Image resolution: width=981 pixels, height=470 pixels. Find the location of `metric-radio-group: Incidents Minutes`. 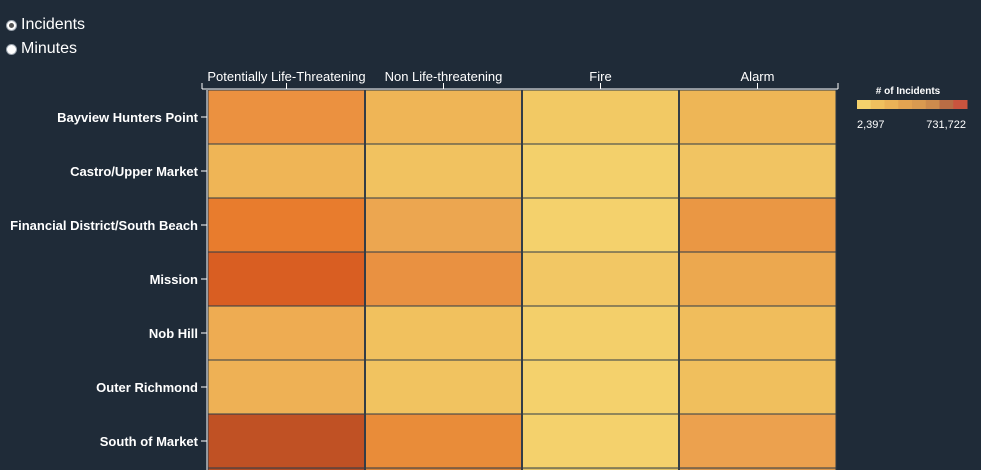

metric-radio-group: Incidents Minutes is located at coordinates (45, 37).